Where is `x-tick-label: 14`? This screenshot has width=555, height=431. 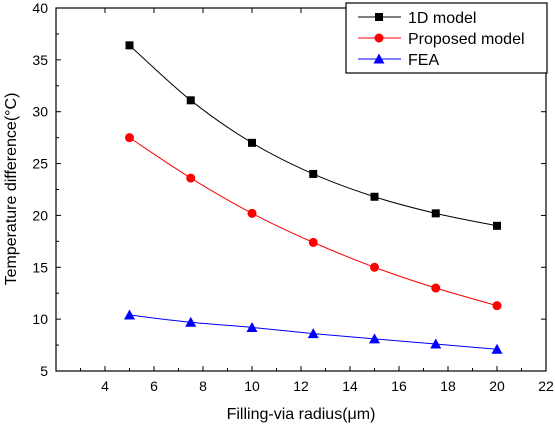
x-tick-label: 14 is located at coordinates (350, 386).